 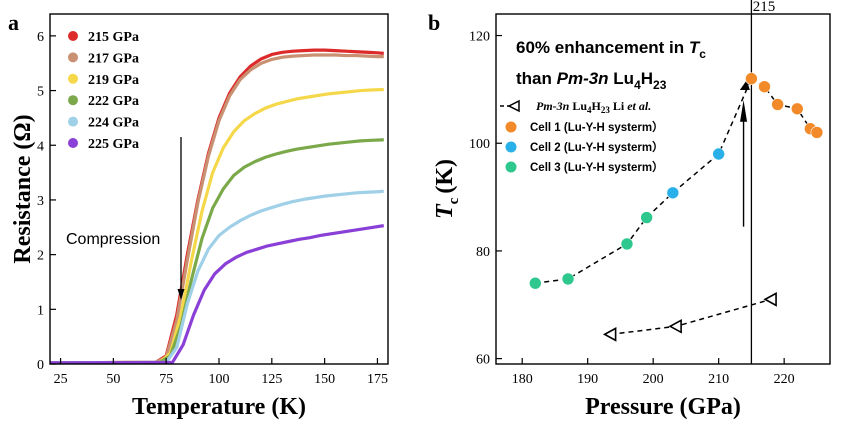 I want to click on y-tick-label: 4, so click(x=40, y=146).